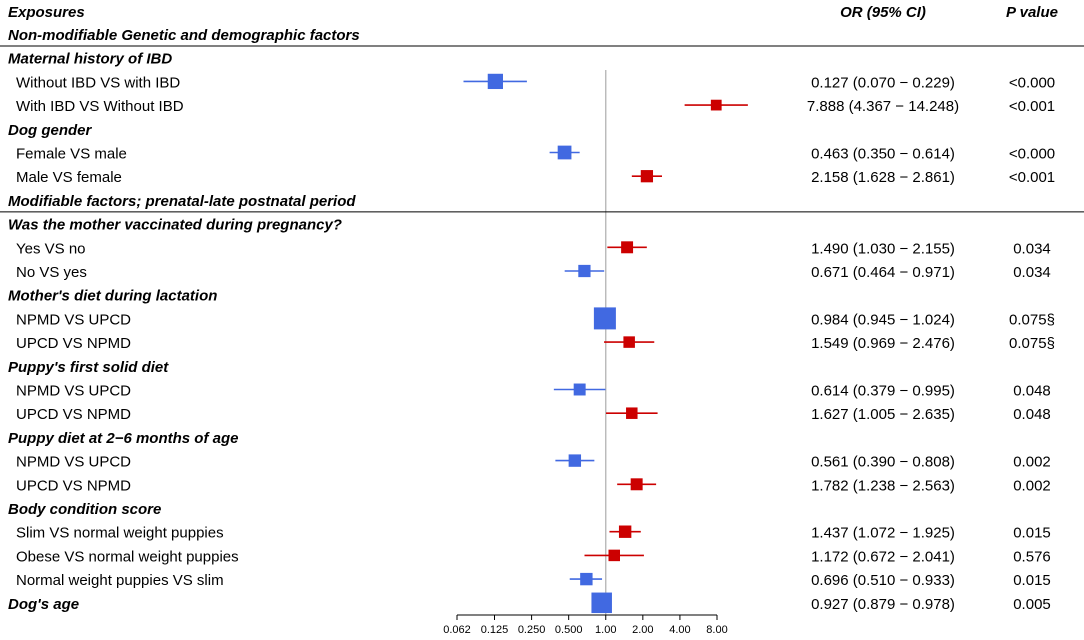 The height and width of the screenshot is (640, 1084). Describe the element at coordinates (1032, 604) in the screenshot. I see `p-value: 0.005` at that location.